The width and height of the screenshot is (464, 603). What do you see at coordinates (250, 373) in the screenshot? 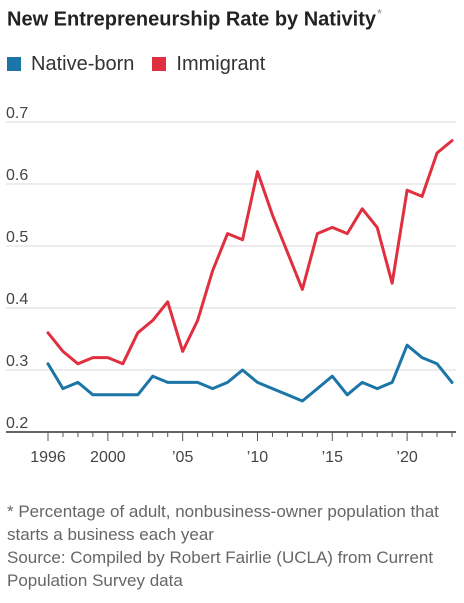
I see `series-line-native-born` at bounding box center [250, 373].